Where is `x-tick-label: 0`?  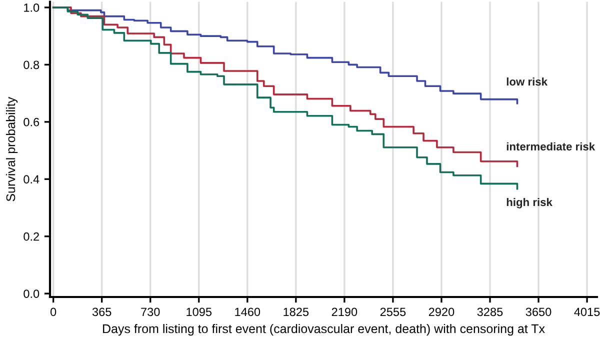 x-tick-label: 0 is located at coordinates (53, 312).